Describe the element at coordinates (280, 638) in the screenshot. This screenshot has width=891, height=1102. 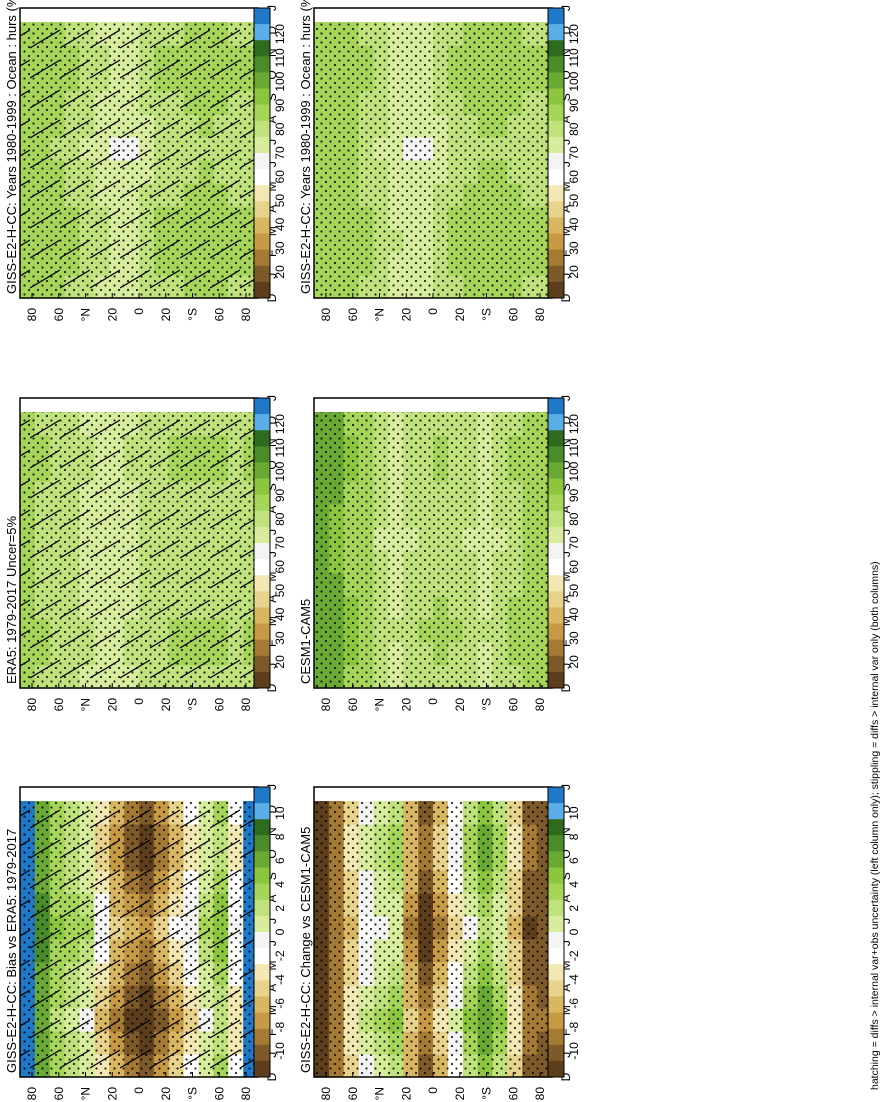
I see `colorbar-label: 30` at that location.